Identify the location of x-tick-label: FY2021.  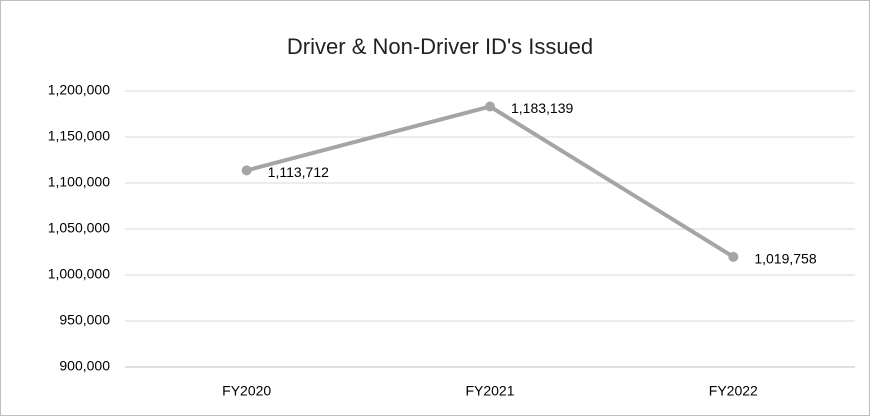
(489, 391).